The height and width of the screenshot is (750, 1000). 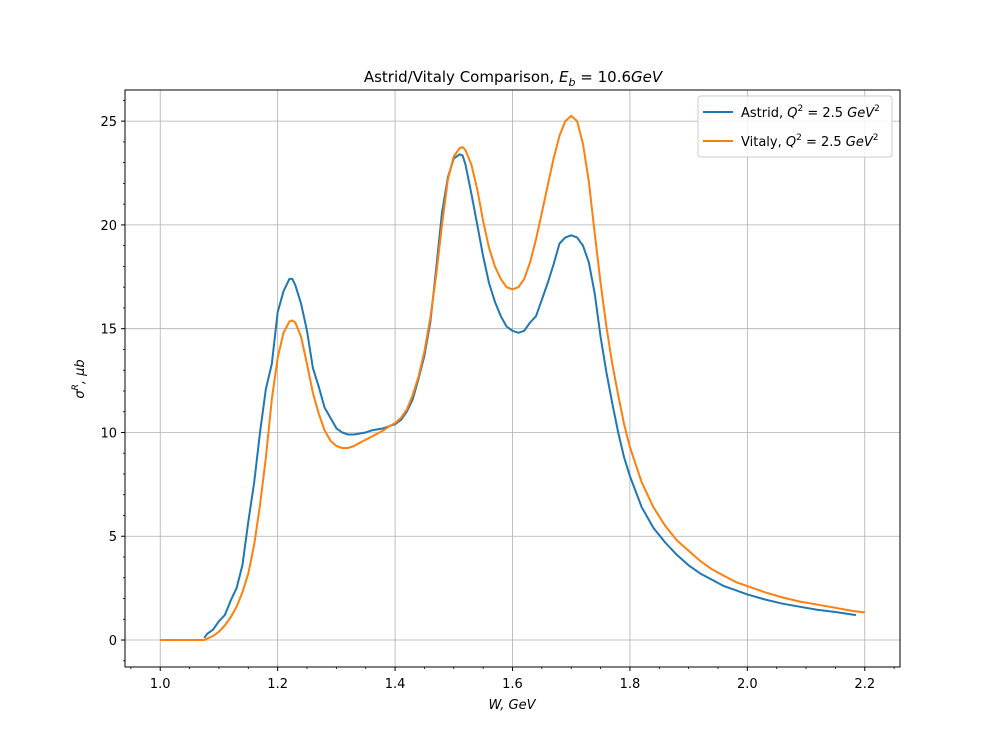 I want to click on legend-label-astrid-unit: GeV, so click(x=859, y=113).